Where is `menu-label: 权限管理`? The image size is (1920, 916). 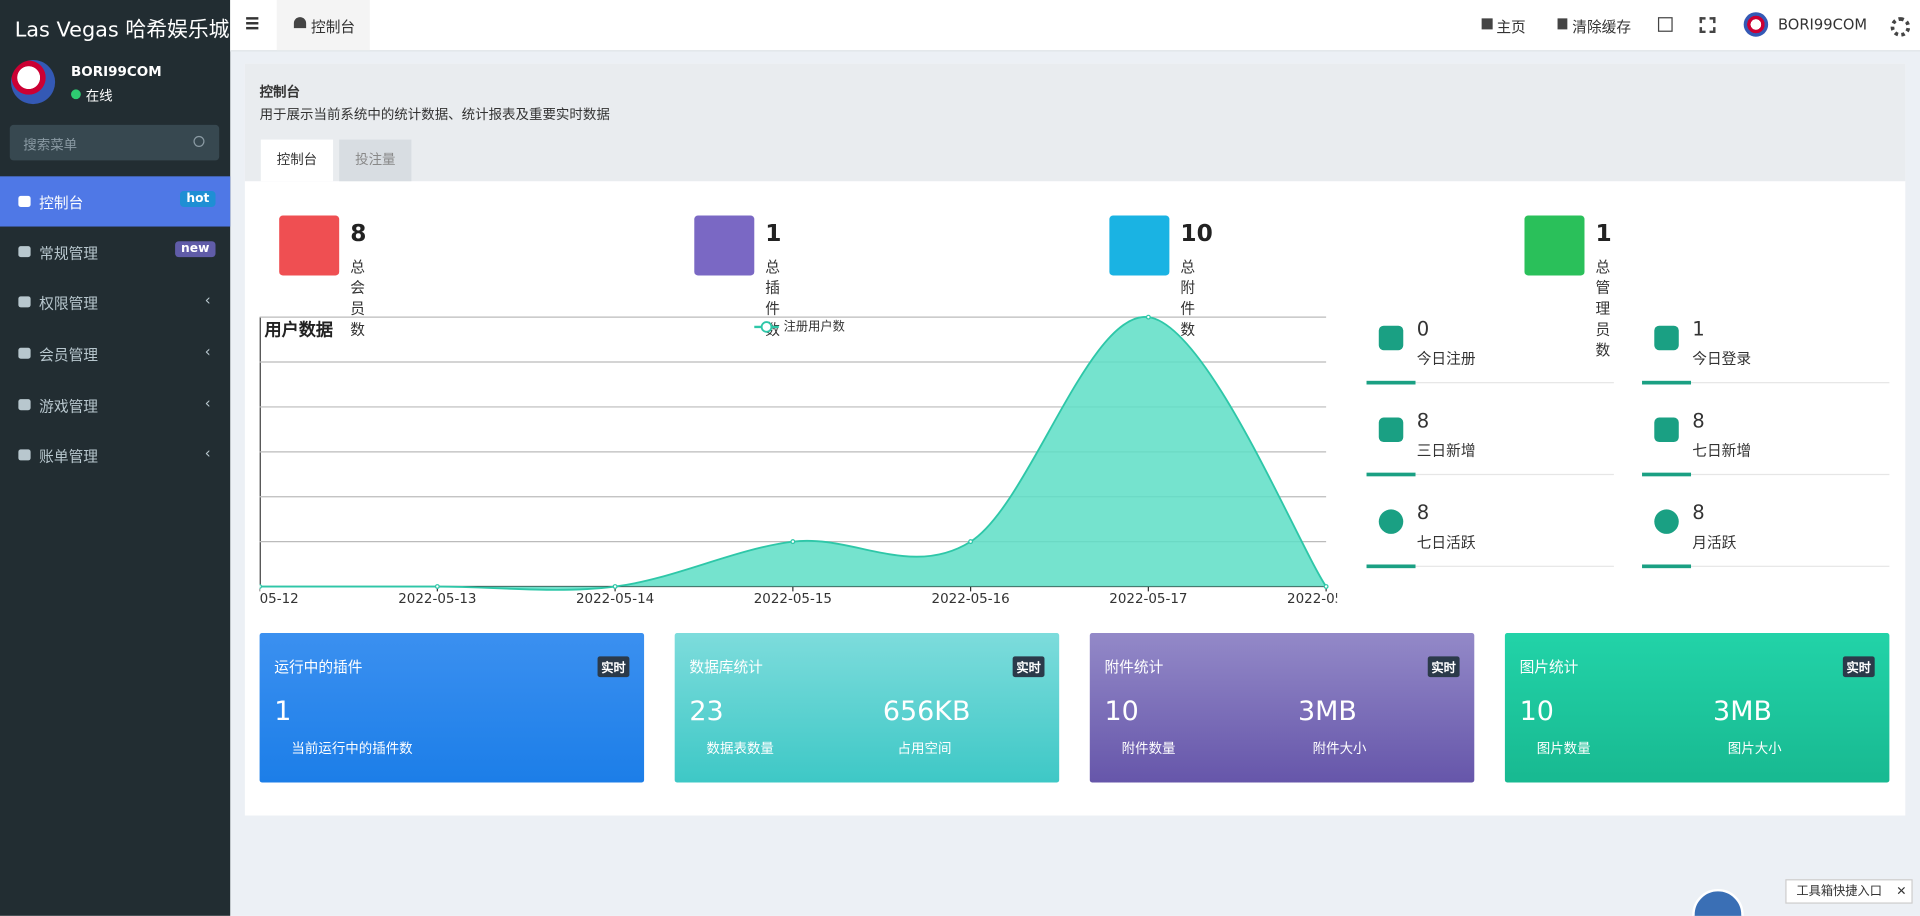 menu-label: 权限管理 is located at coordinates (68, 304).